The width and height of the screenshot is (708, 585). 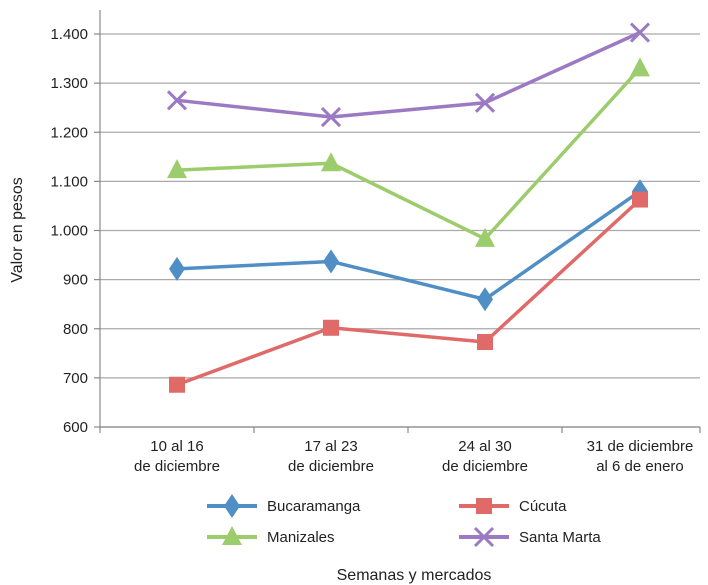 What do you see at coordinates (75, 378) in the screenshot?
I see `y-tick-label: 700` at bounding box center [75, 378].